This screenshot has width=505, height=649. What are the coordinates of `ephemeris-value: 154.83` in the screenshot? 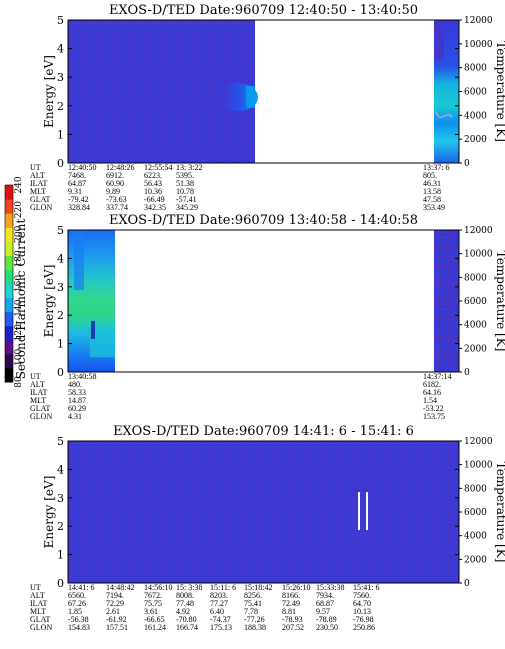 It's located at (79, 627).